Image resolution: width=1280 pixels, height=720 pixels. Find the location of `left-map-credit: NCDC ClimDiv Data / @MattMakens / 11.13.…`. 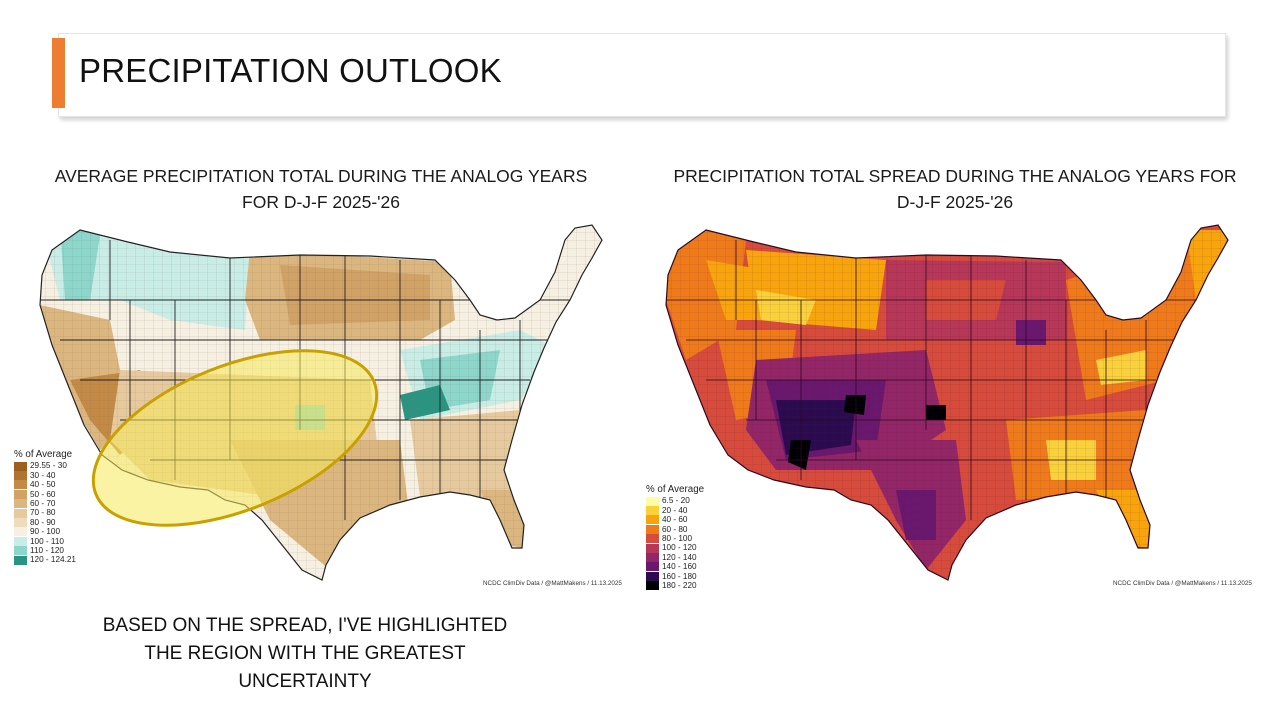

left-map-credit: NCDC ClimDiv Data / @MattMakens / 11.13.… is located at coordinates (552, 583).